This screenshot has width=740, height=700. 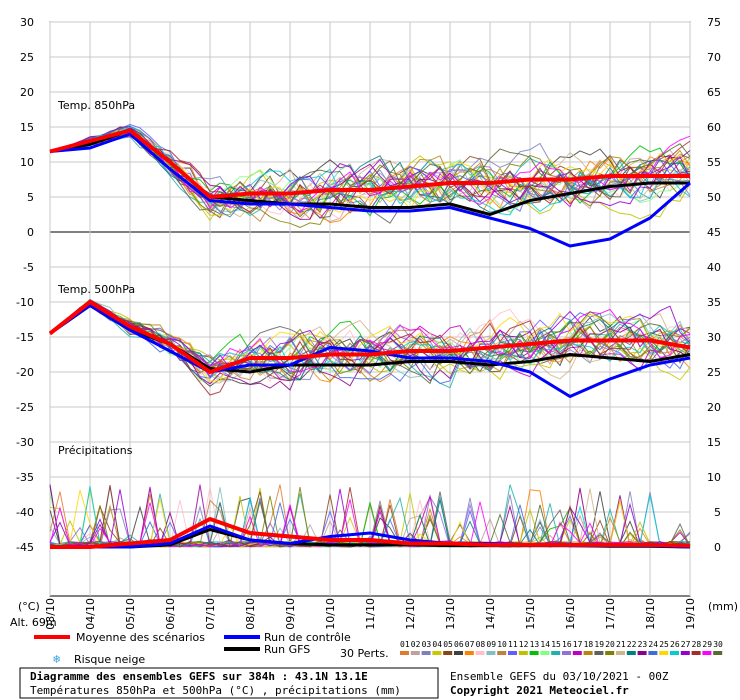 What do you see at coordinates (539, 690) in the screenshot?
I see `footer-copyright: Copyright 2021 Meteociel.fr` at bounding box center [539, 690].